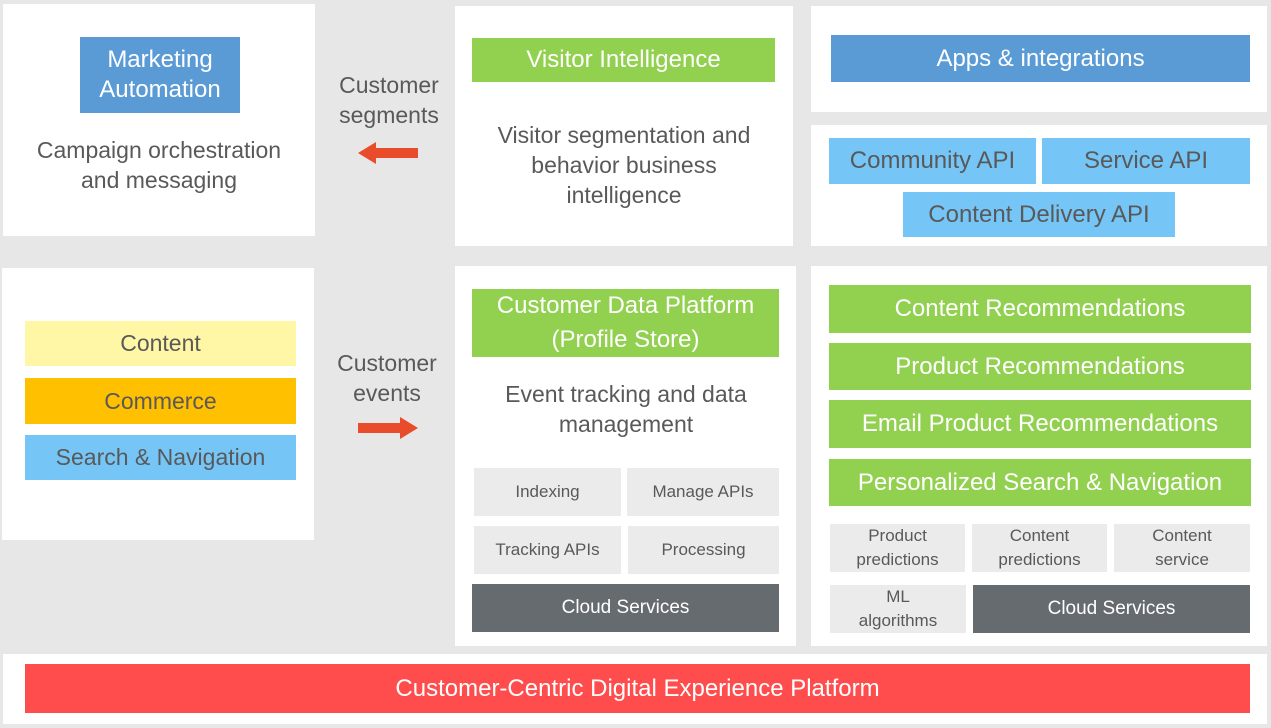 The image size is (1271, 728). What do you see at coordinates (1111, 609) in the screenshot?
I see `rec-cloud-services-box: Cloud Services` at bounding box center [1111, 609].